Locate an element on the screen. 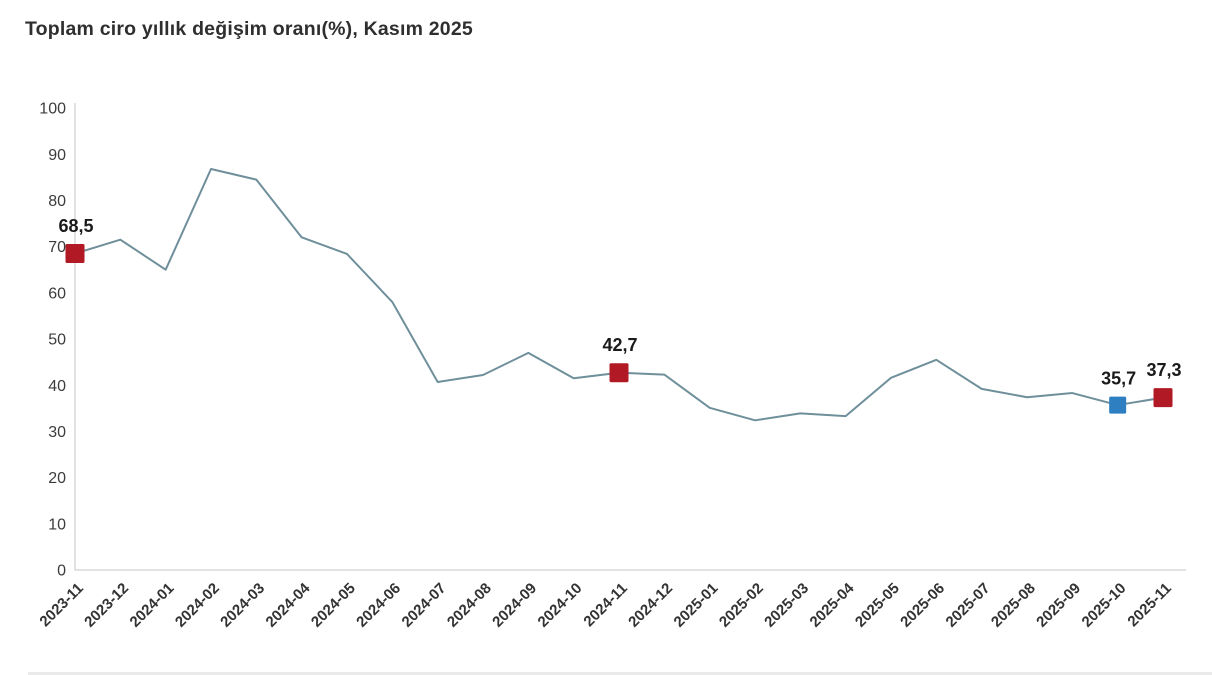 The width and height of the screenshot is (1212, 675). data-point-value-label: 68,5 is located at coordinates (75, 226).